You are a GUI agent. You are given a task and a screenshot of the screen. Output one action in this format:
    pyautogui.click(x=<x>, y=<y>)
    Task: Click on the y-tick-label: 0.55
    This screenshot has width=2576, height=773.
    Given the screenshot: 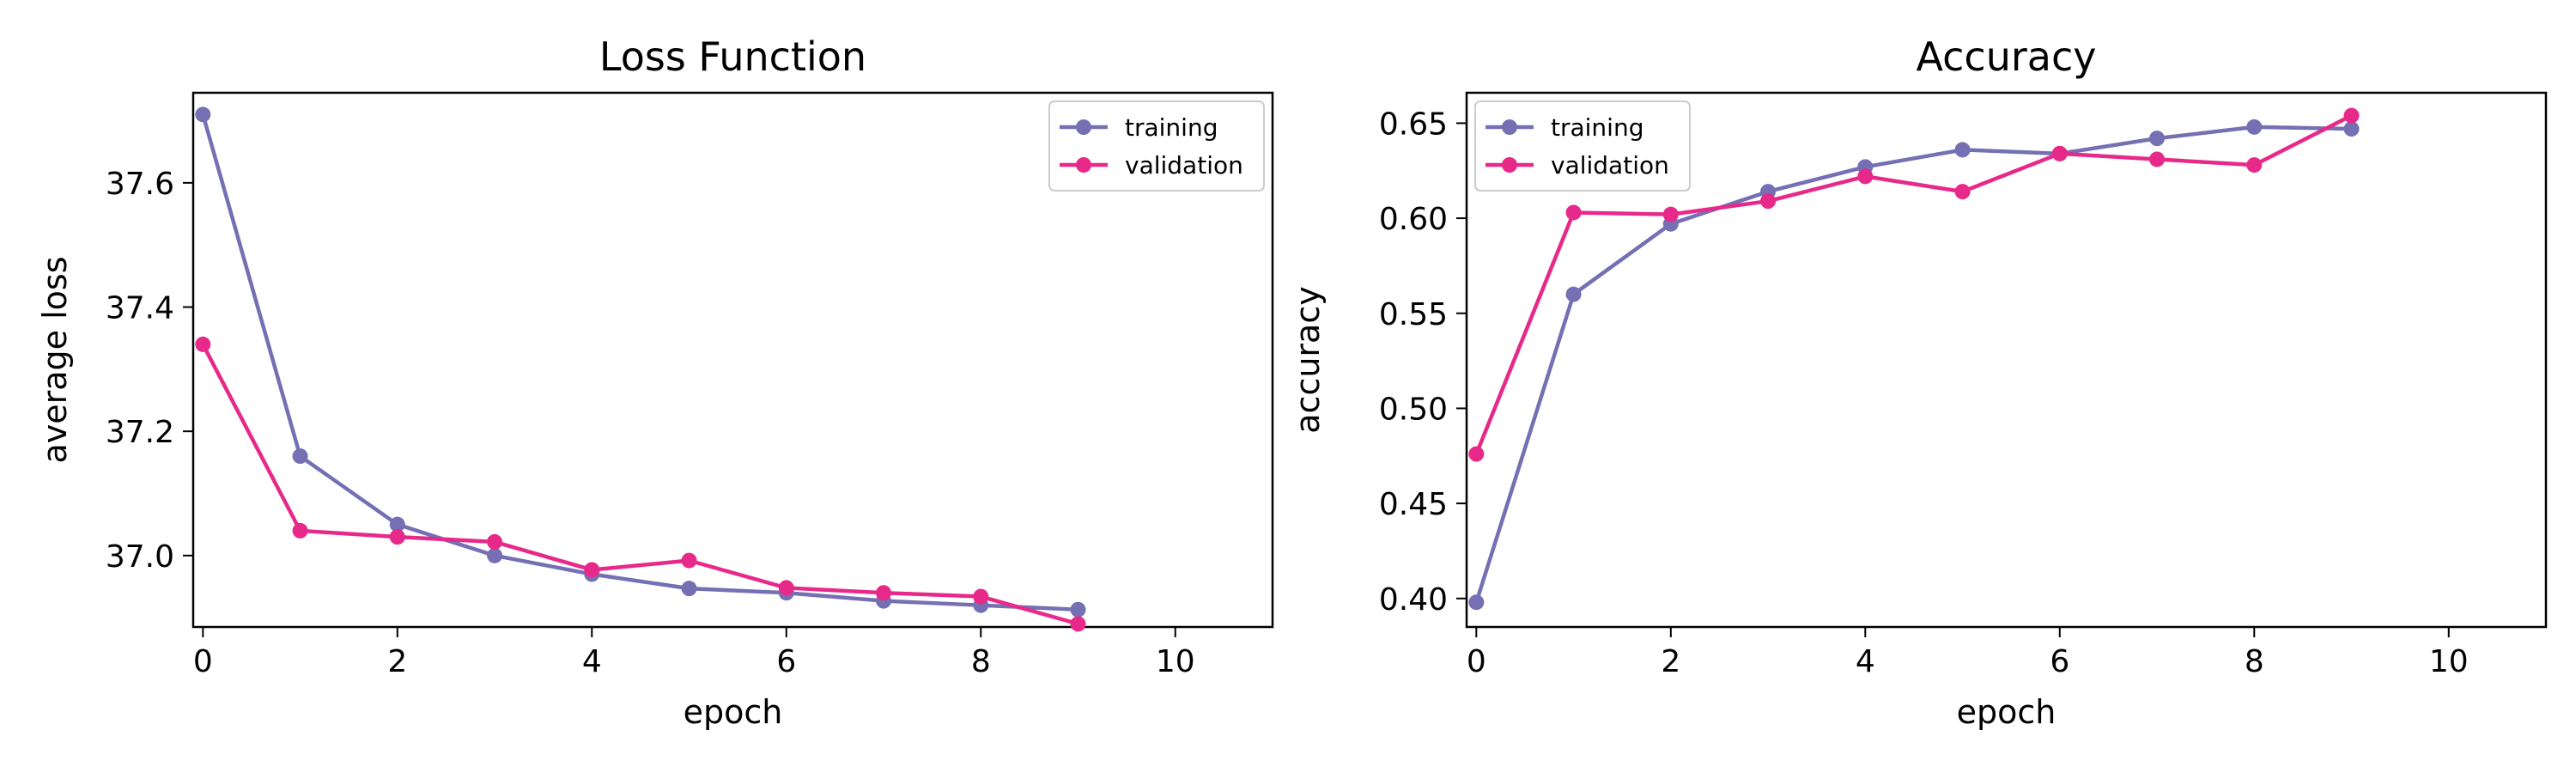 What is the action you would take?
    pyautogui.click(x=1414, y=314)
    